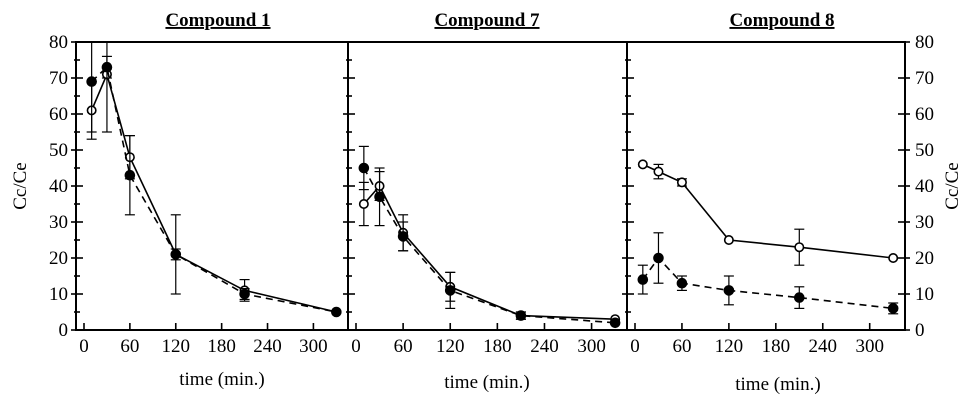 This screenshot has width=966, height=398. I want to click on y-tick-label-right: 50, so click(924, 150).